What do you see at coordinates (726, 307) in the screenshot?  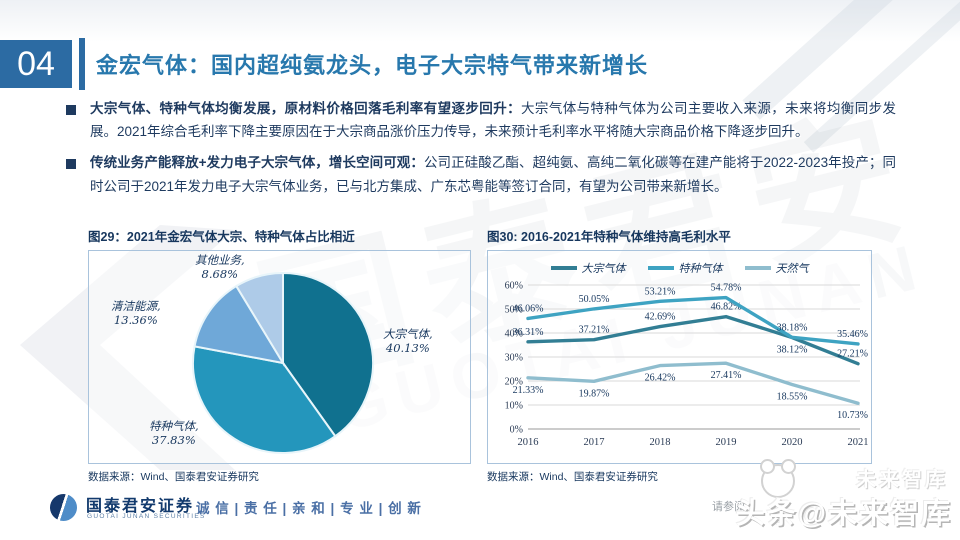 I see `data-label: 46.82%` at bounding box center [726, 307].